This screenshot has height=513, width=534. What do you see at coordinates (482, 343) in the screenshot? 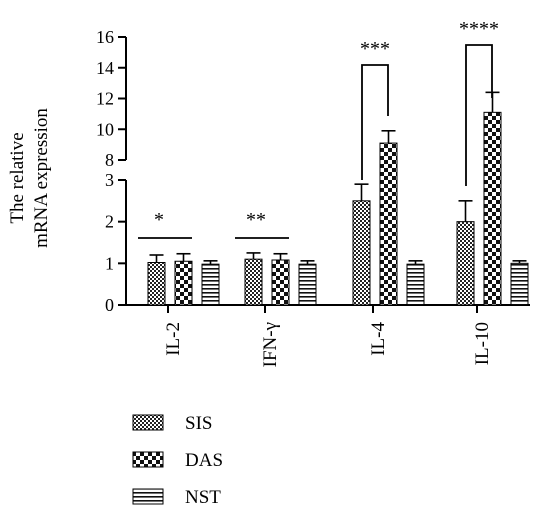
I see `x-tick-label: IL-10` at bounding box center [482, 343].